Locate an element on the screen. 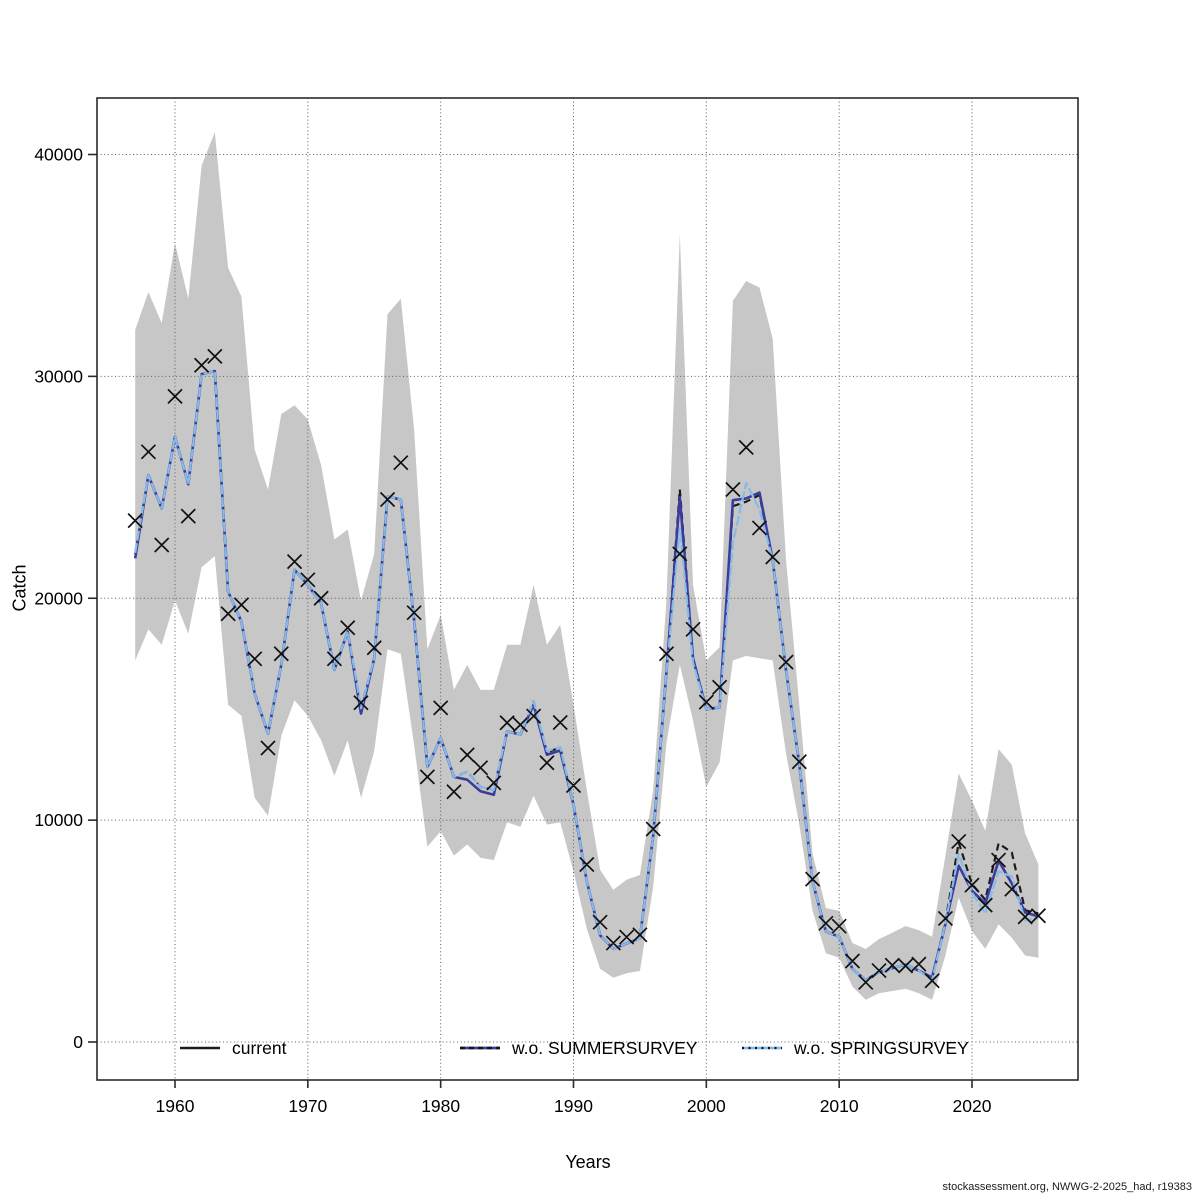 The image size is (1200, 1200). x-tick-label: 2010 is located at coordinates (839, 1106).